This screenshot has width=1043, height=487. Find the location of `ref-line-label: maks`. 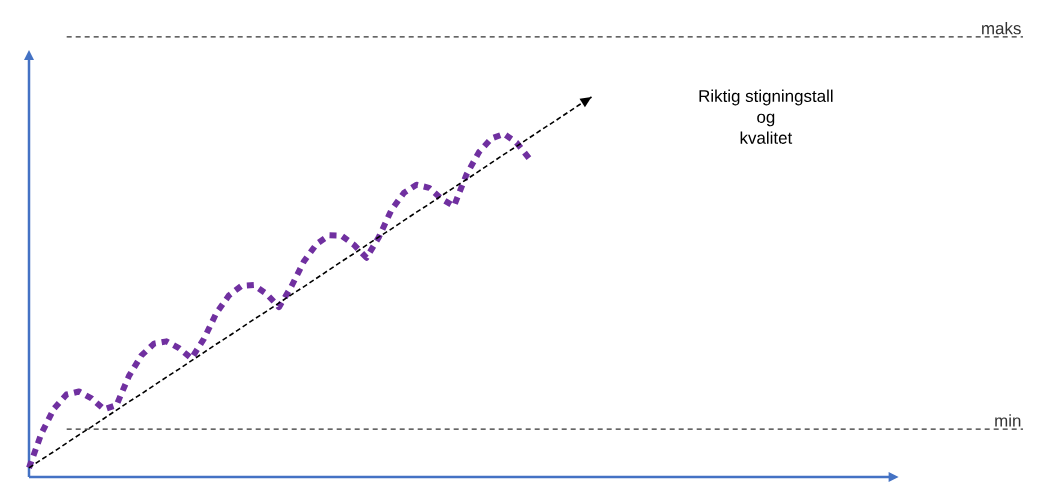

ref-line-label: maks is located at coordinates (1001, 28).